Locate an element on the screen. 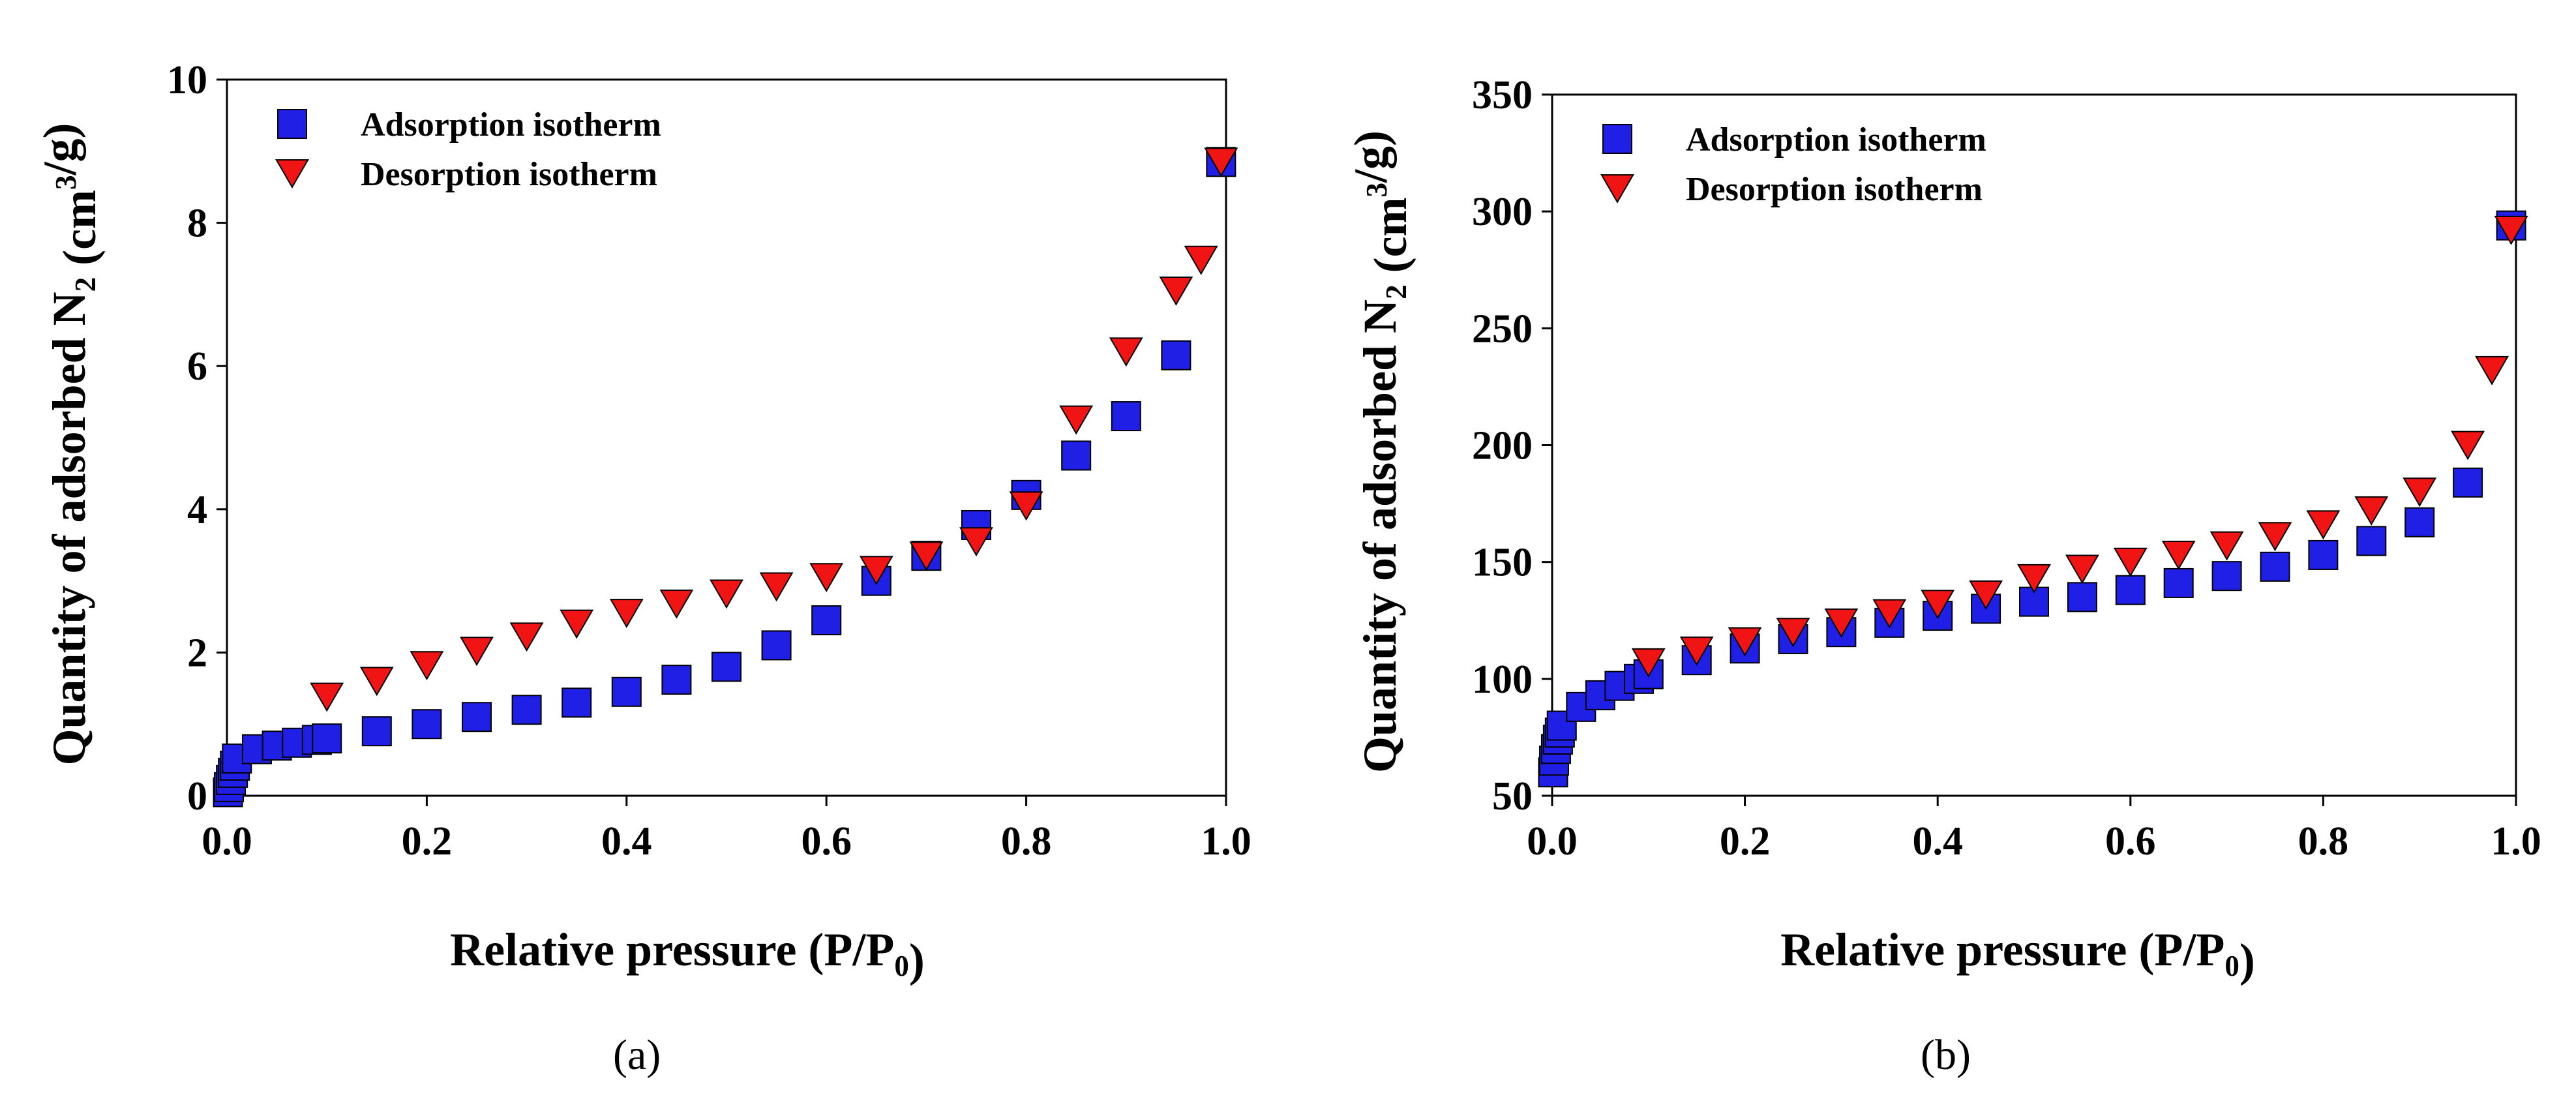  y-tick-label: 350 is located at coordinates (1502, 95).